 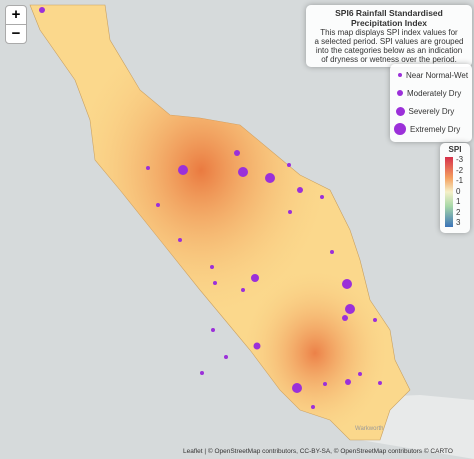 I want to click on legend-label: Severely Dry, so click(x=431, y=111).